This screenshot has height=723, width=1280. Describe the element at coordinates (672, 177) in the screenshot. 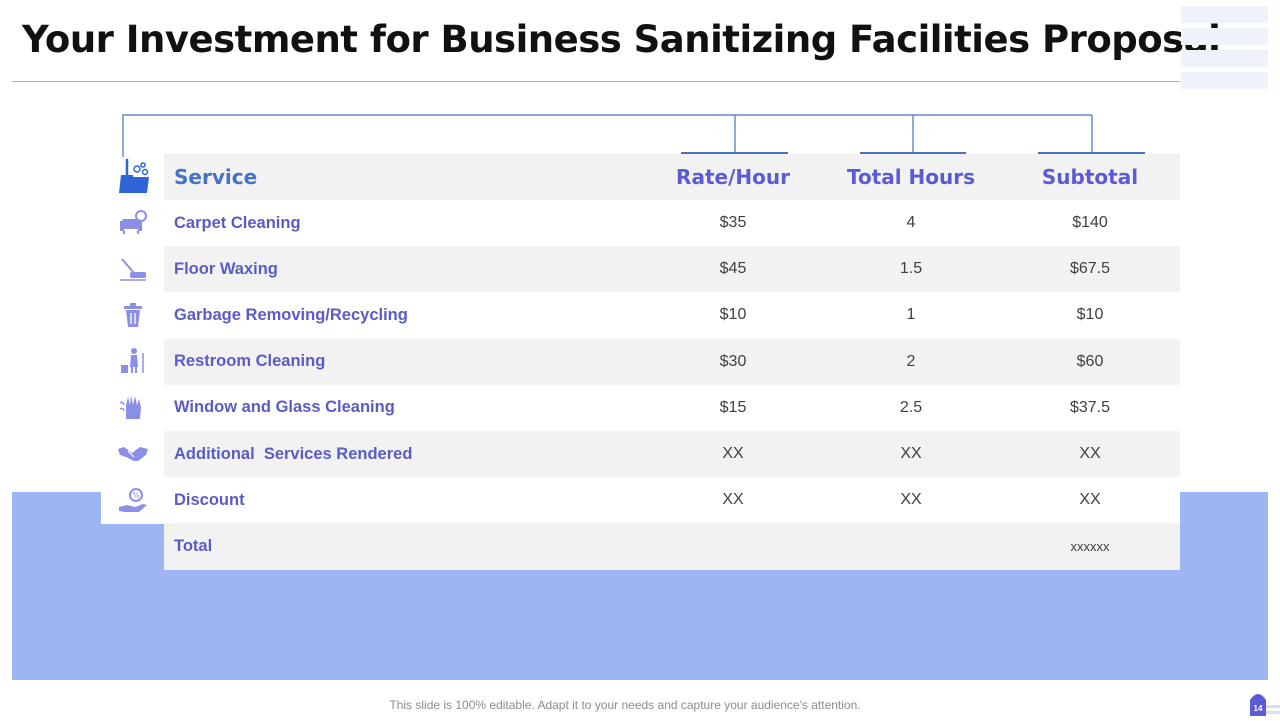

I see `table-header-row: Service Rate/Hour Total Hours Subtotal` at that location.